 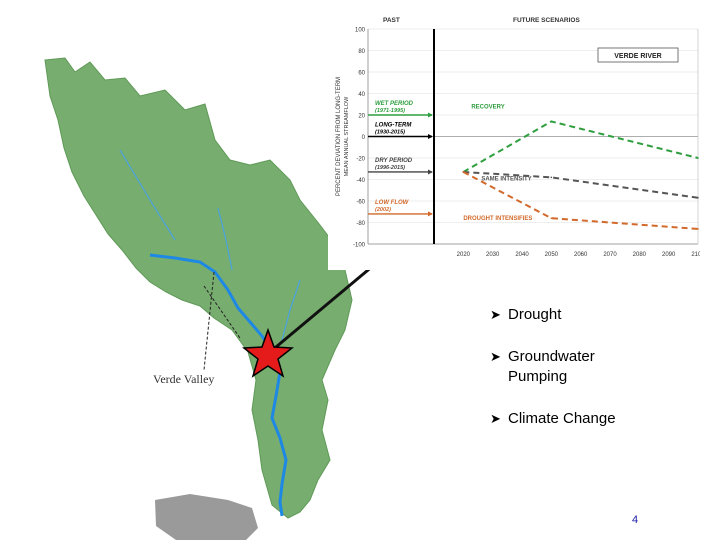 I want to click on y-tick-label: -100, so click(x=359, y=246).